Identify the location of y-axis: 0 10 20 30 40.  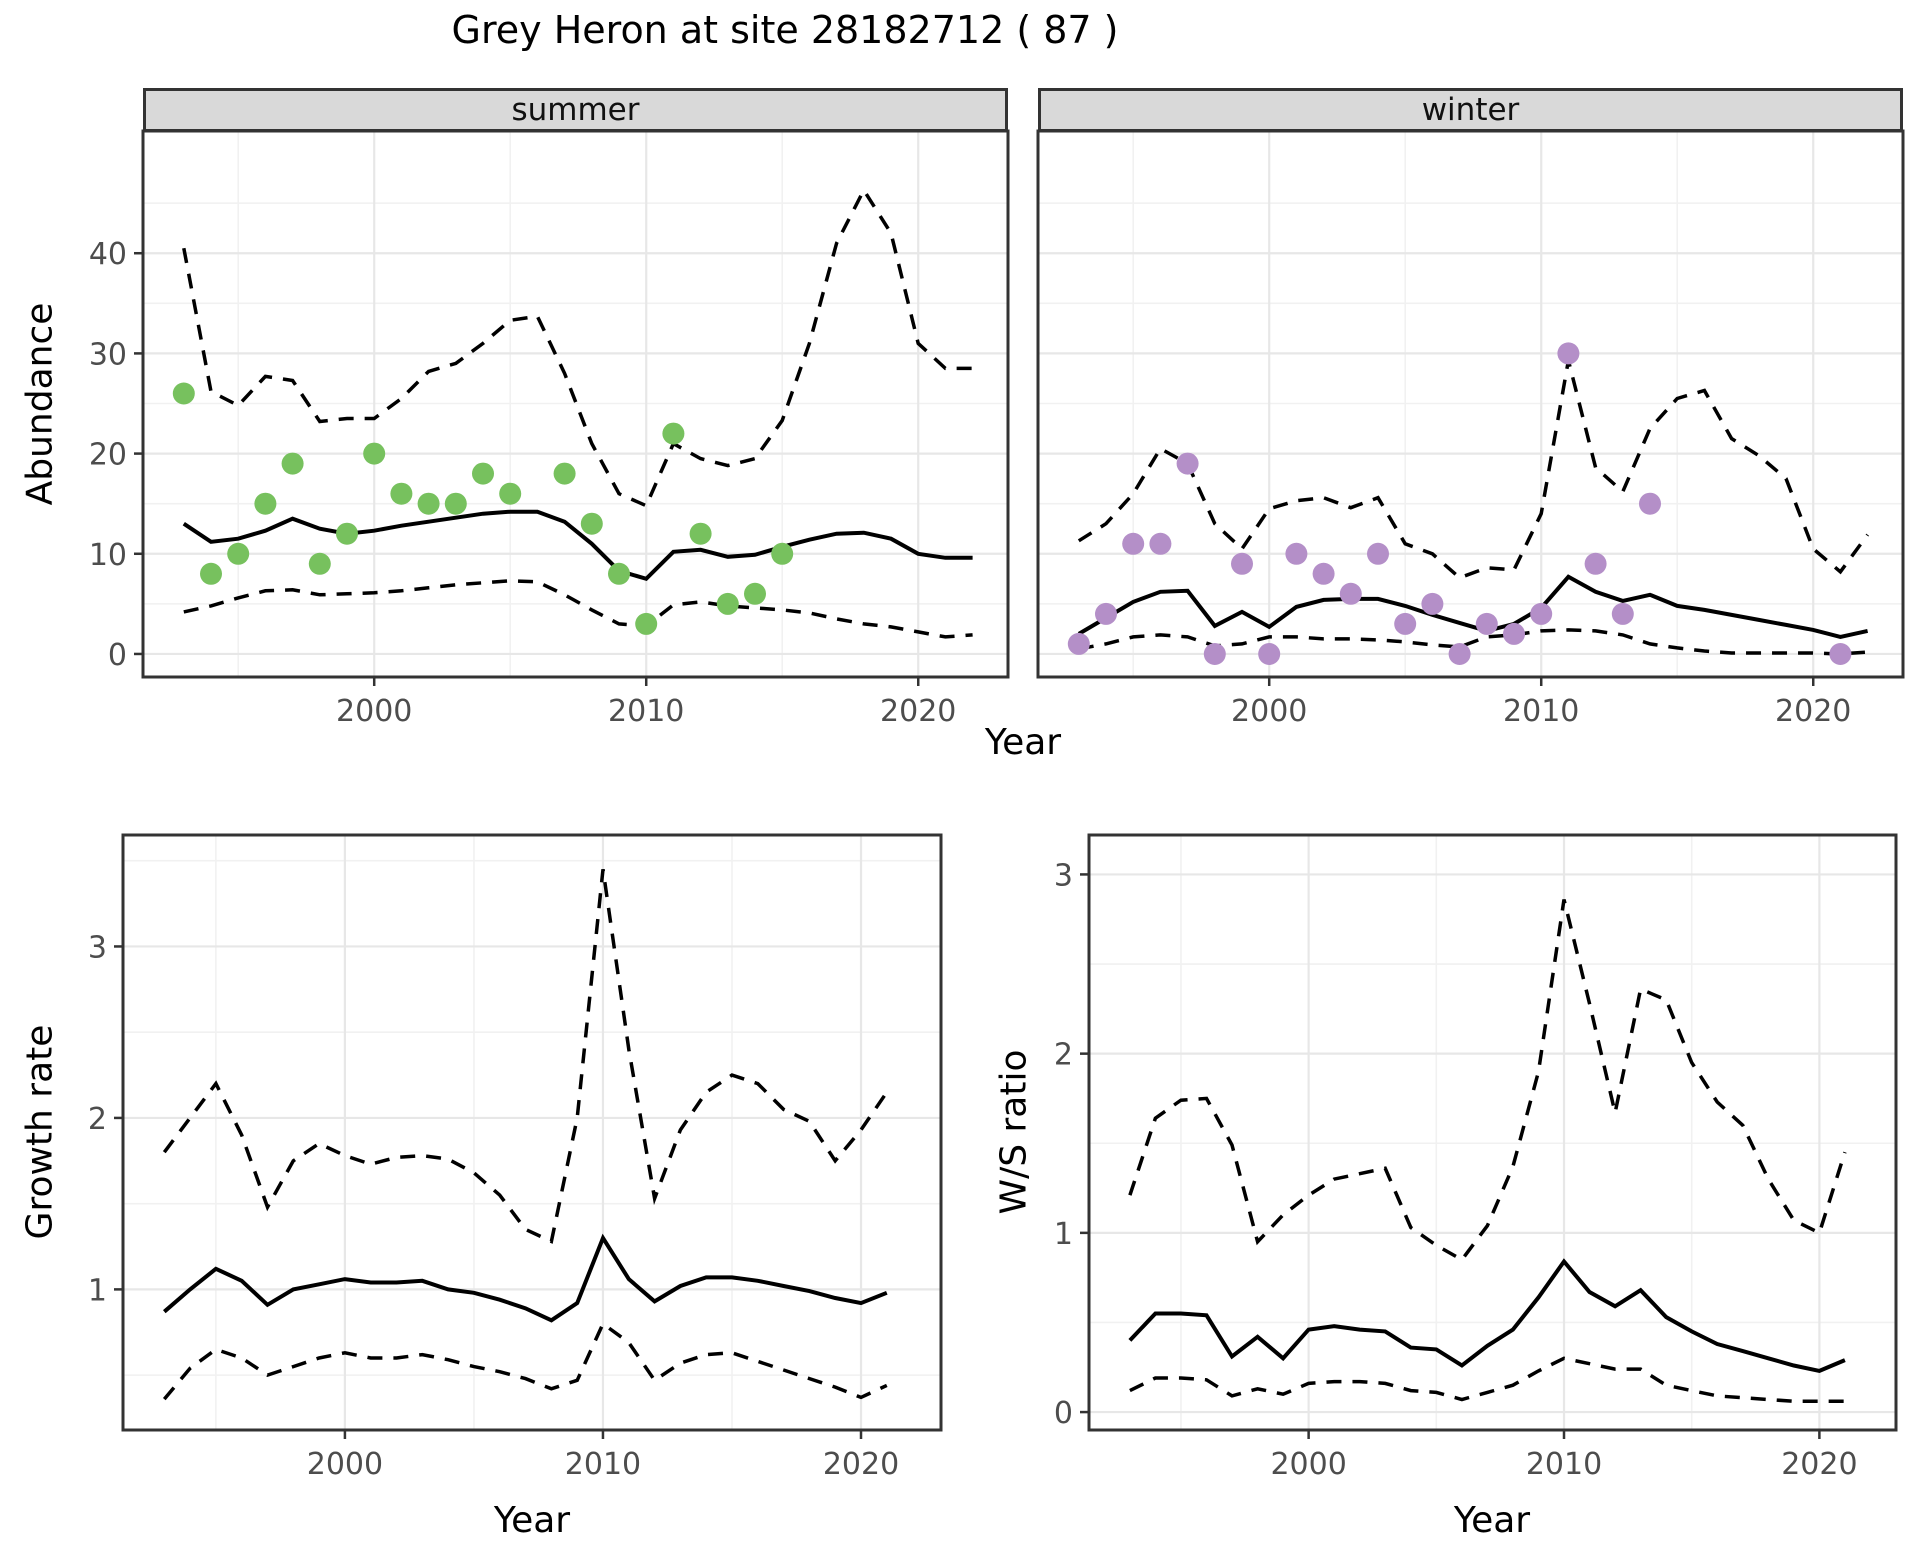
(116, 455).